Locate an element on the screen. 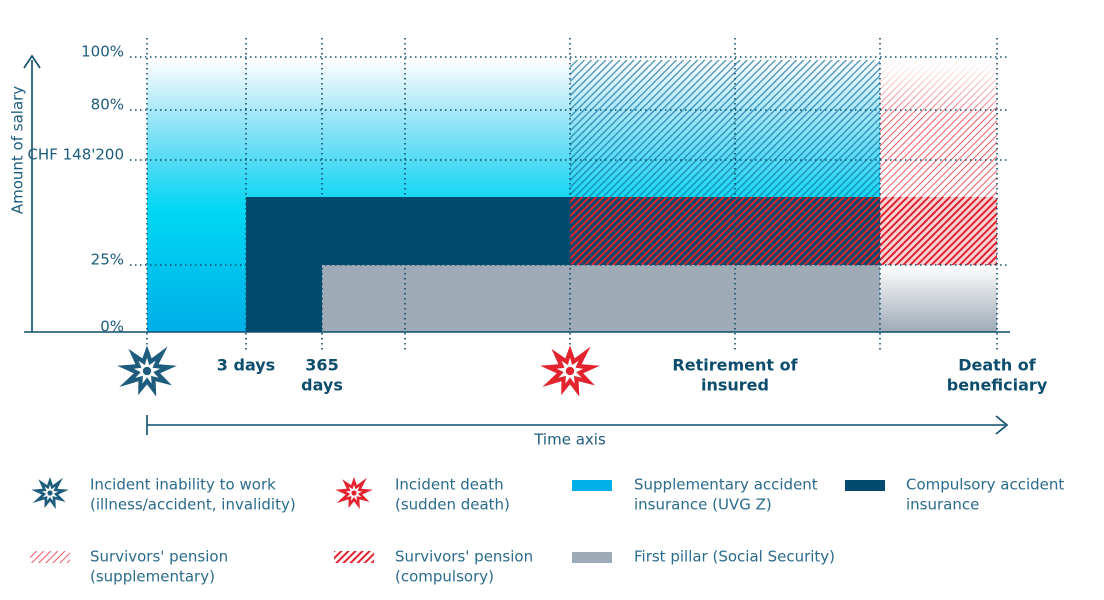 This screenshot has height=600, width=1104. y-label: 80% is located at coordinates (107, 105).